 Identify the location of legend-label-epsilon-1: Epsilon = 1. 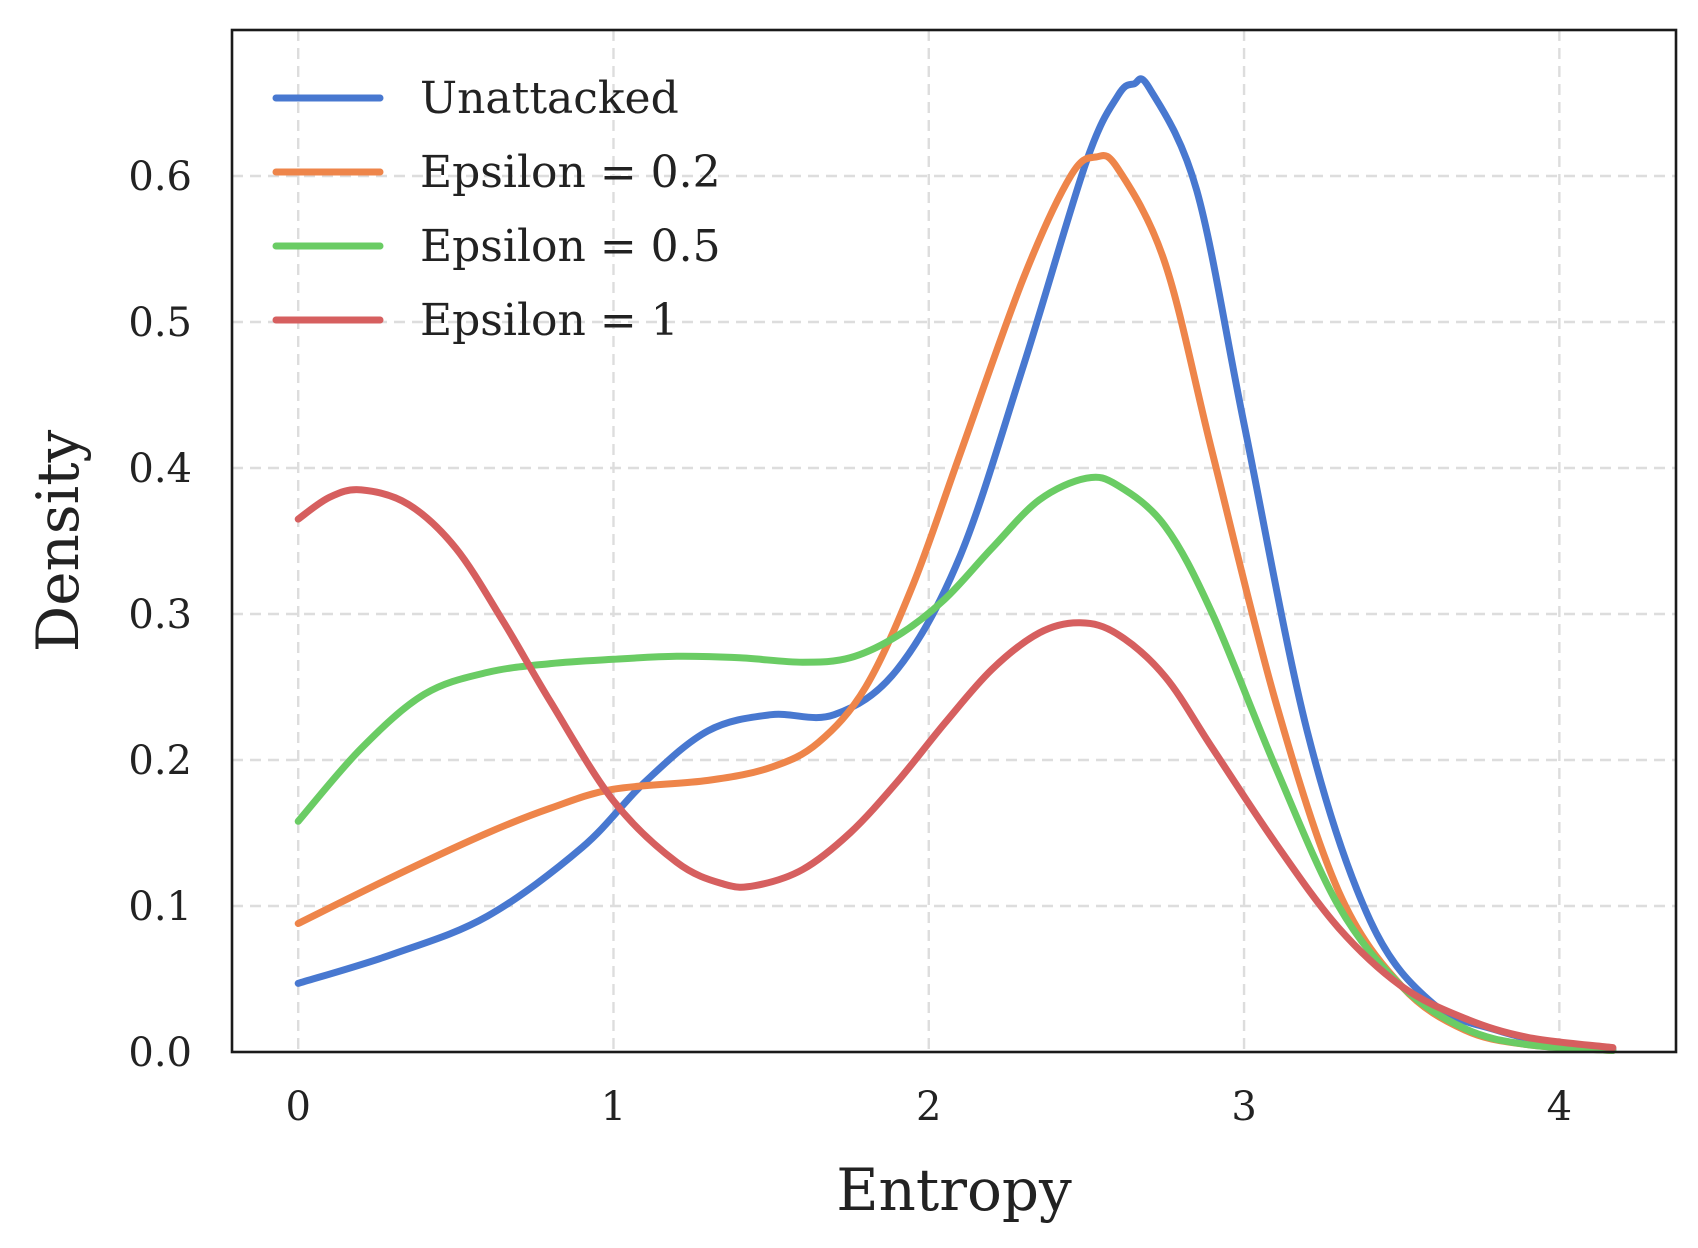
(549, 320).